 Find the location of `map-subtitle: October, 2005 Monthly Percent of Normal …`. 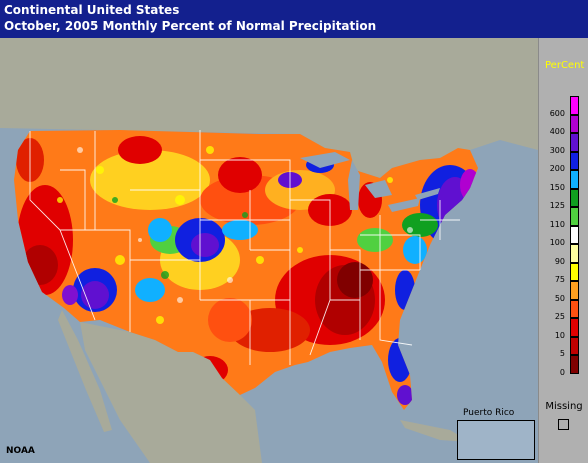

map-subtitle: October, 2005 Monthly Percent of Normal … is located at coordinates (190, 26).